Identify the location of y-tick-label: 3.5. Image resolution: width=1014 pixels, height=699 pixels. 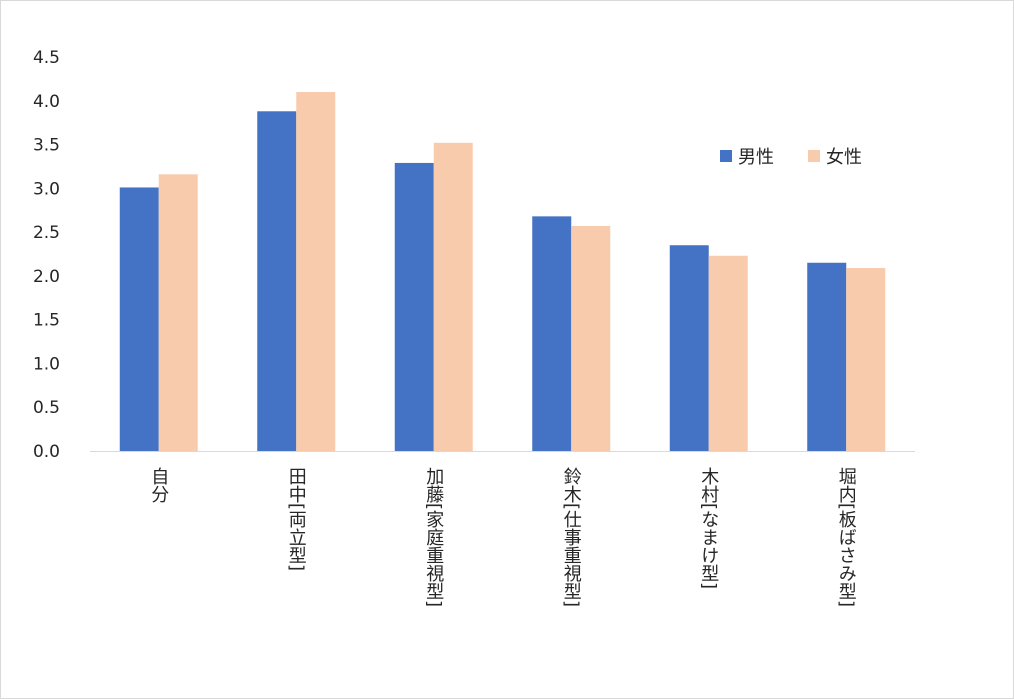
(46, 146).